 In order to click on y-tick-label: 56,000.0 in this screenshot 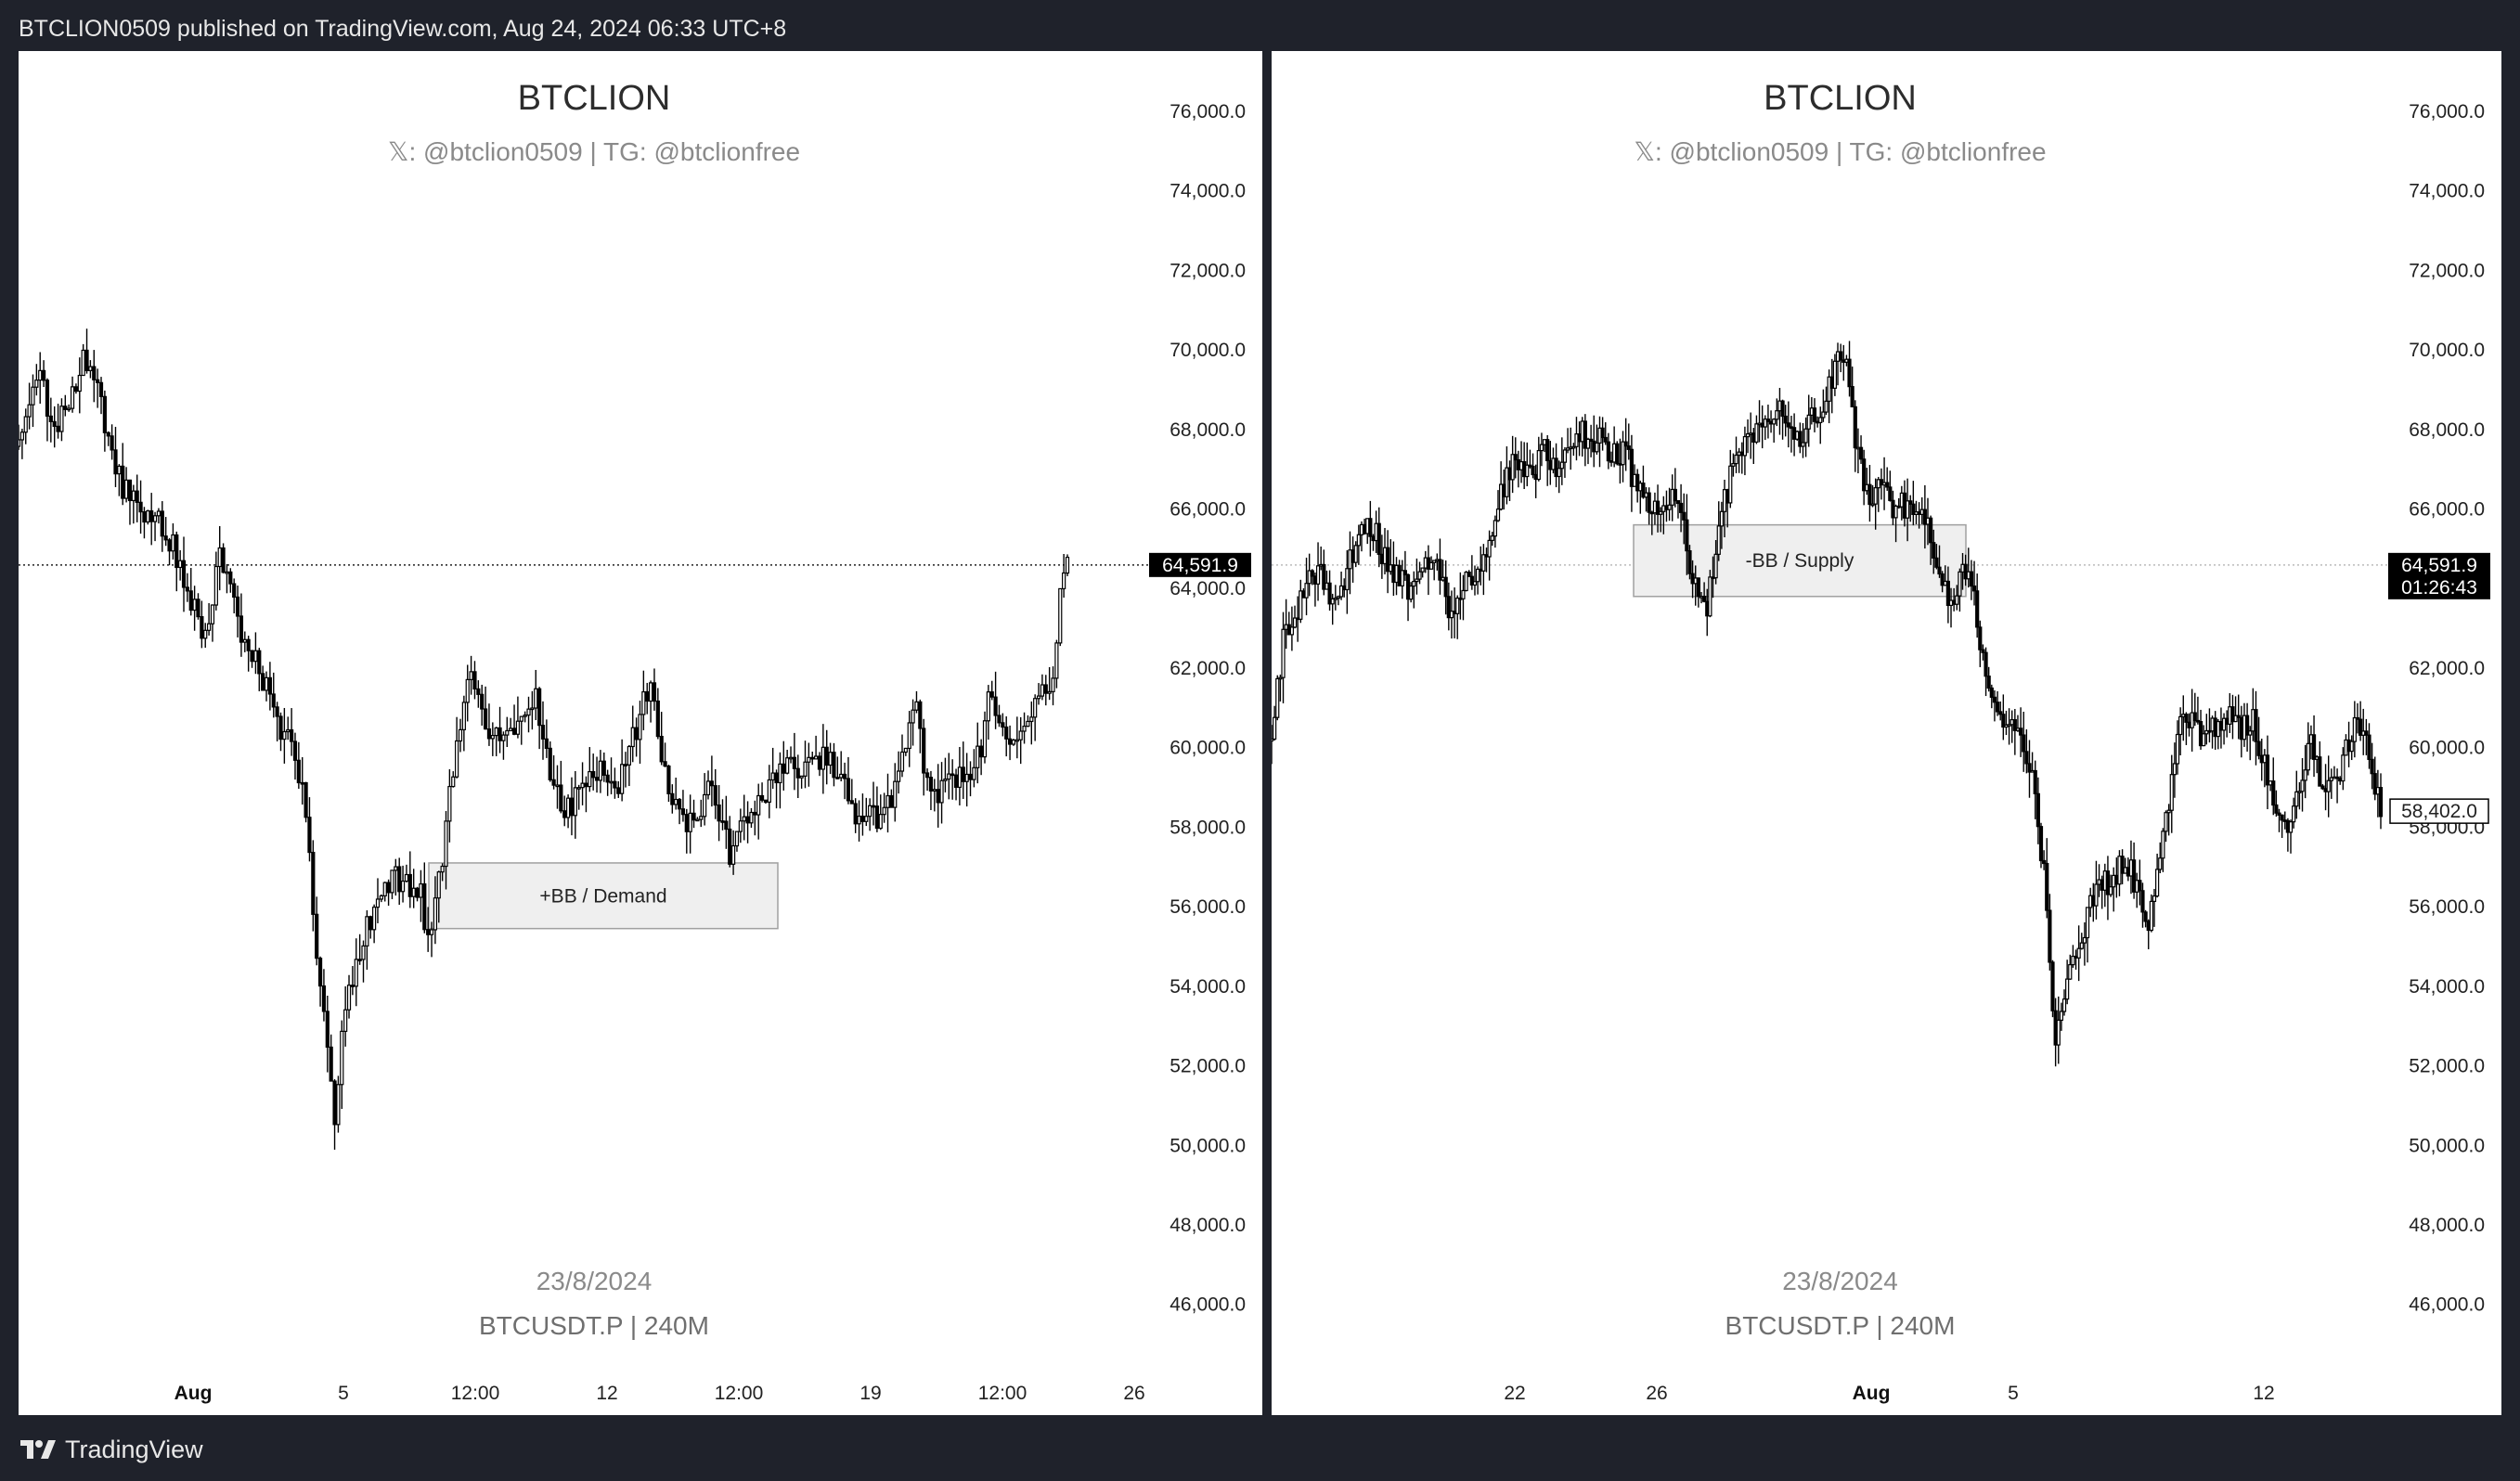, I will do `click(1208, 907)`.